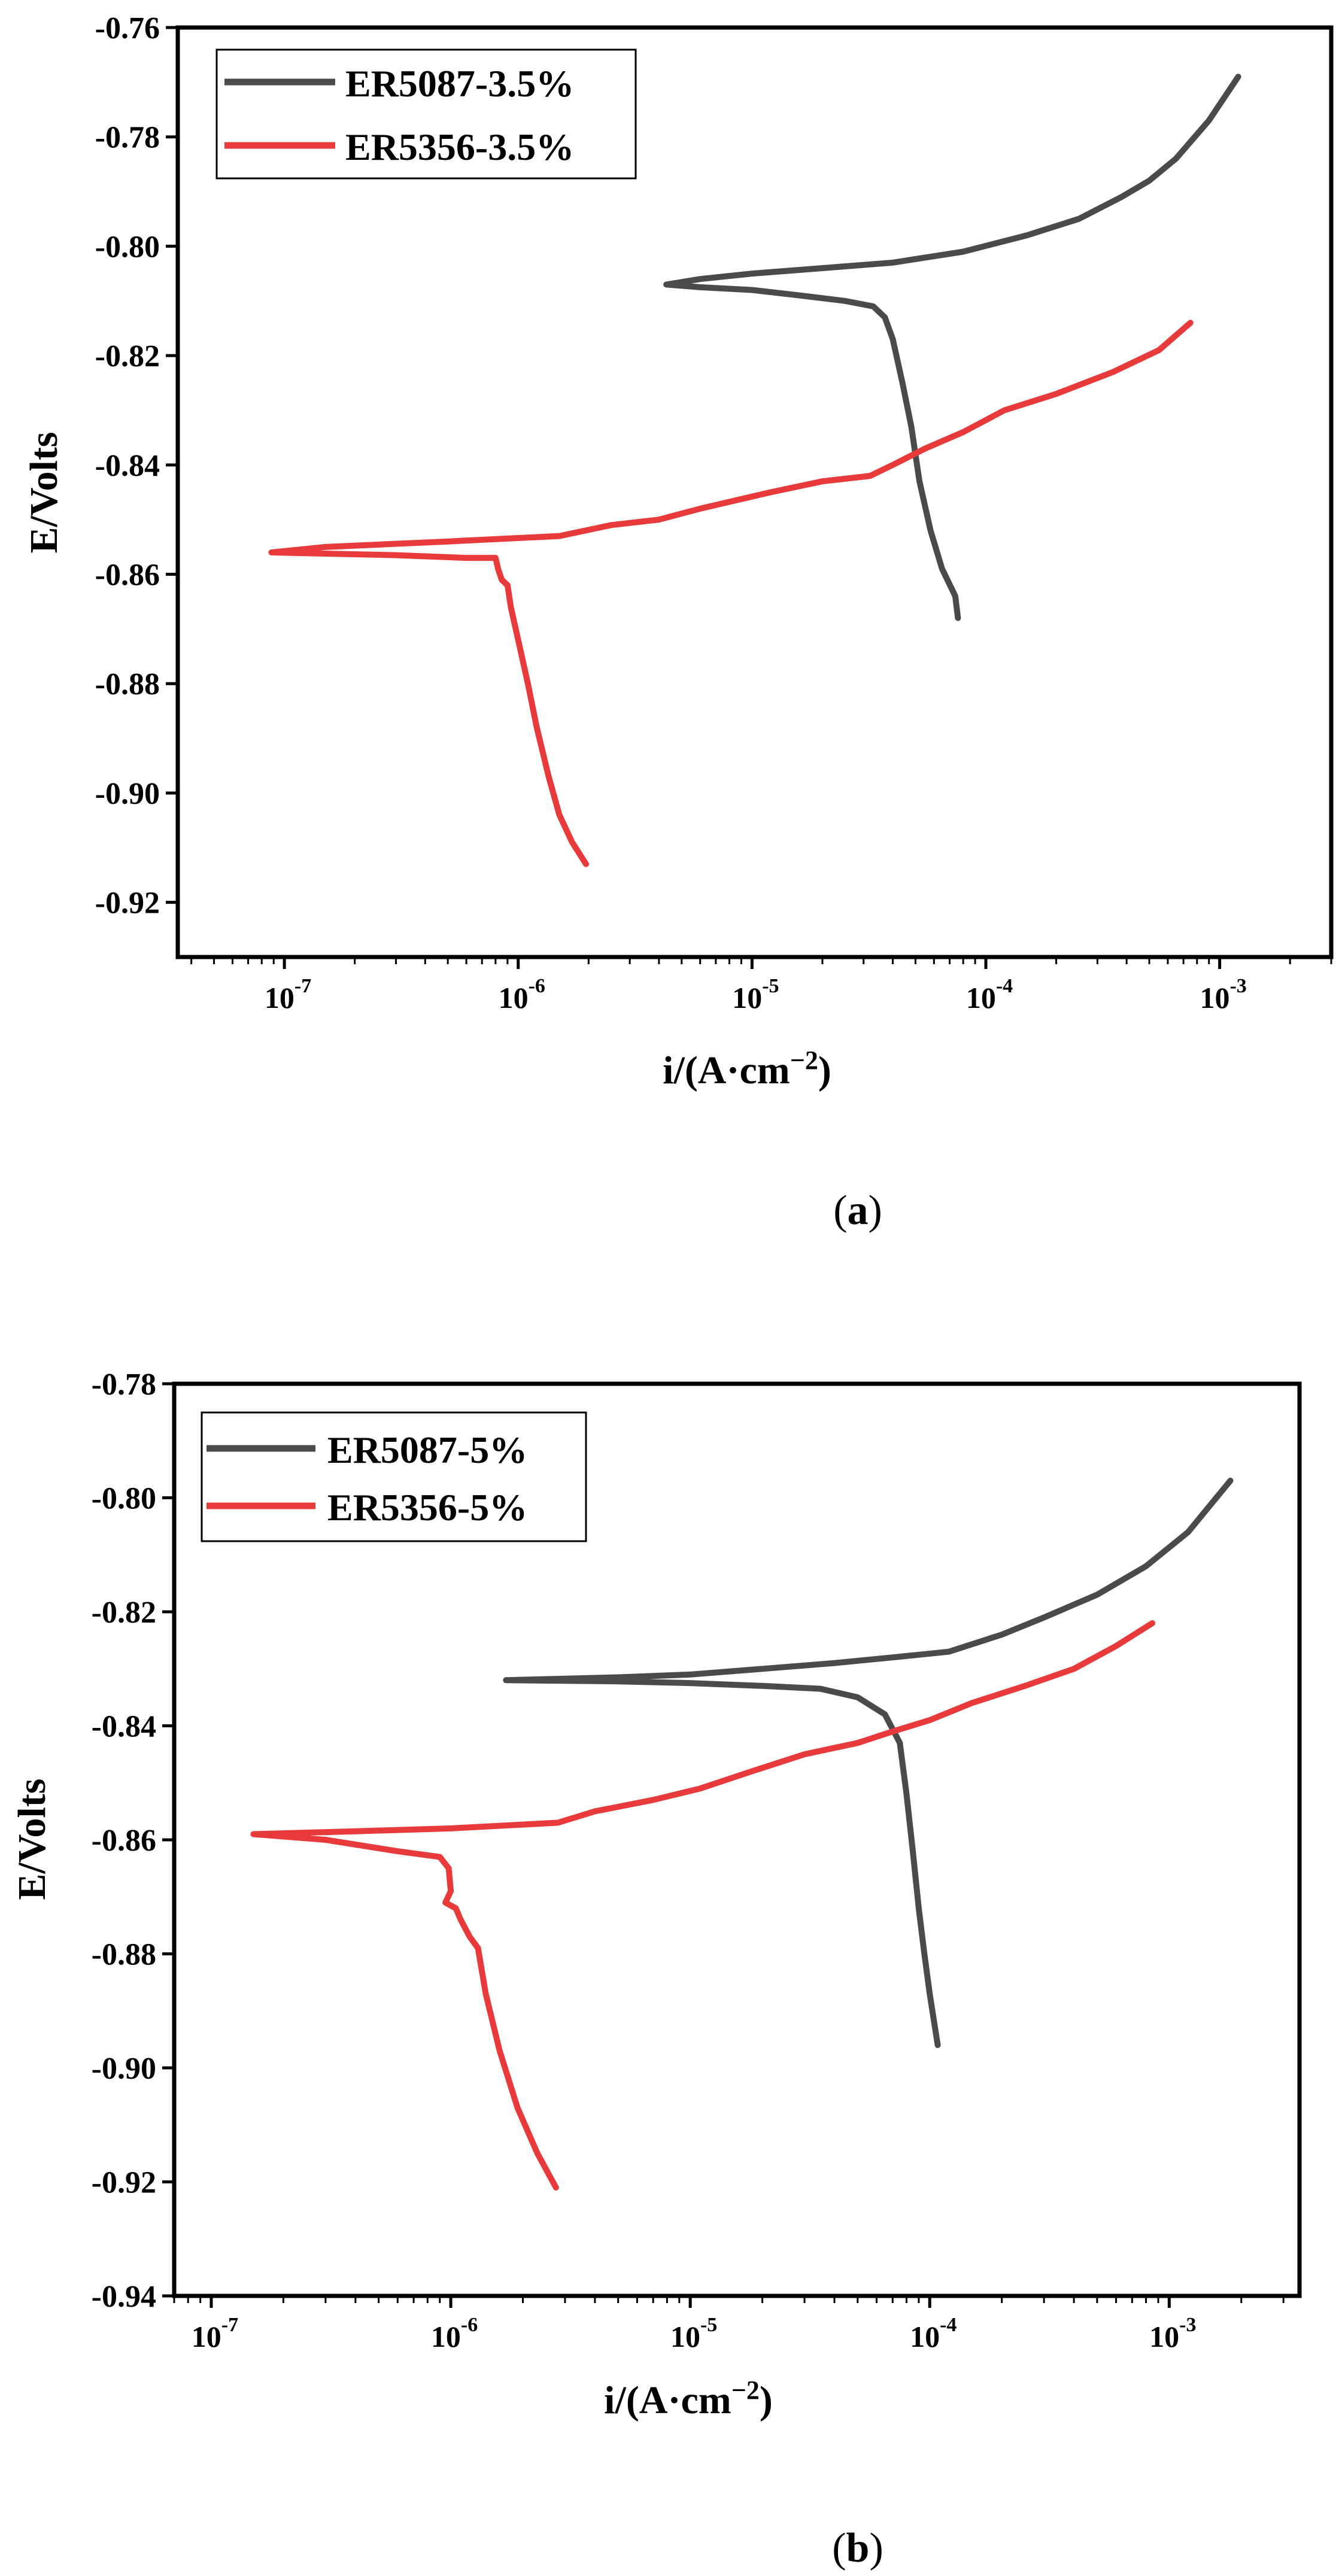 The height and width of the screenshot is (2576, 1342). Describe the element at coordinates (459, 84) in the screenshot. I see `legend-label-er5087: ER5087-3.5%` at that location.